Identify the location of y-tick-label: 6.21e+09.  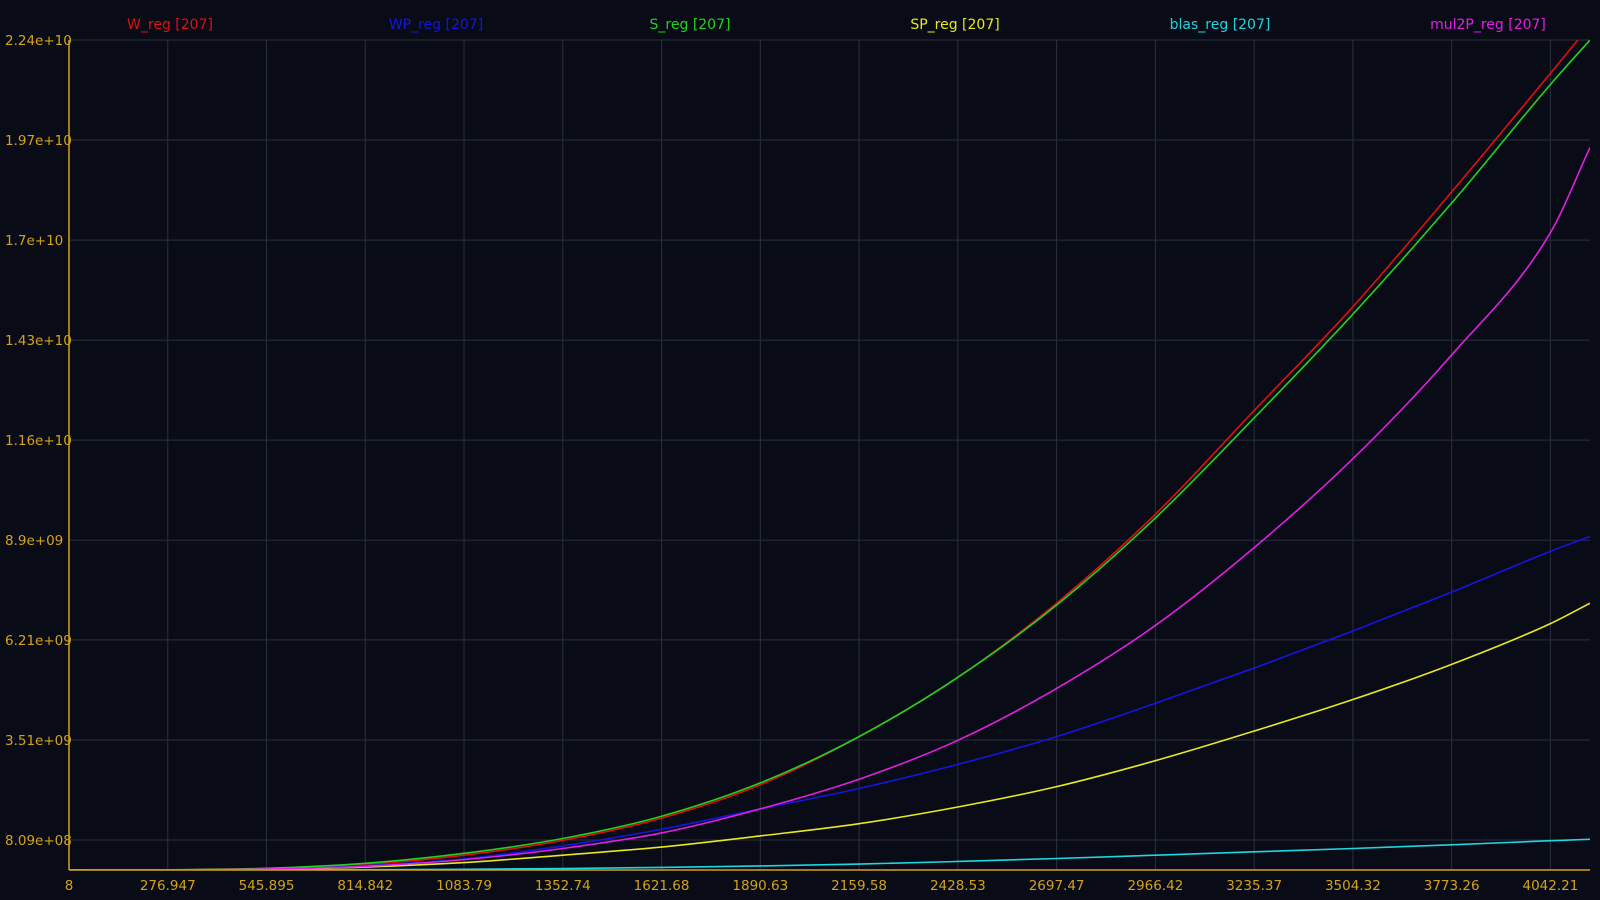
(38, 641).